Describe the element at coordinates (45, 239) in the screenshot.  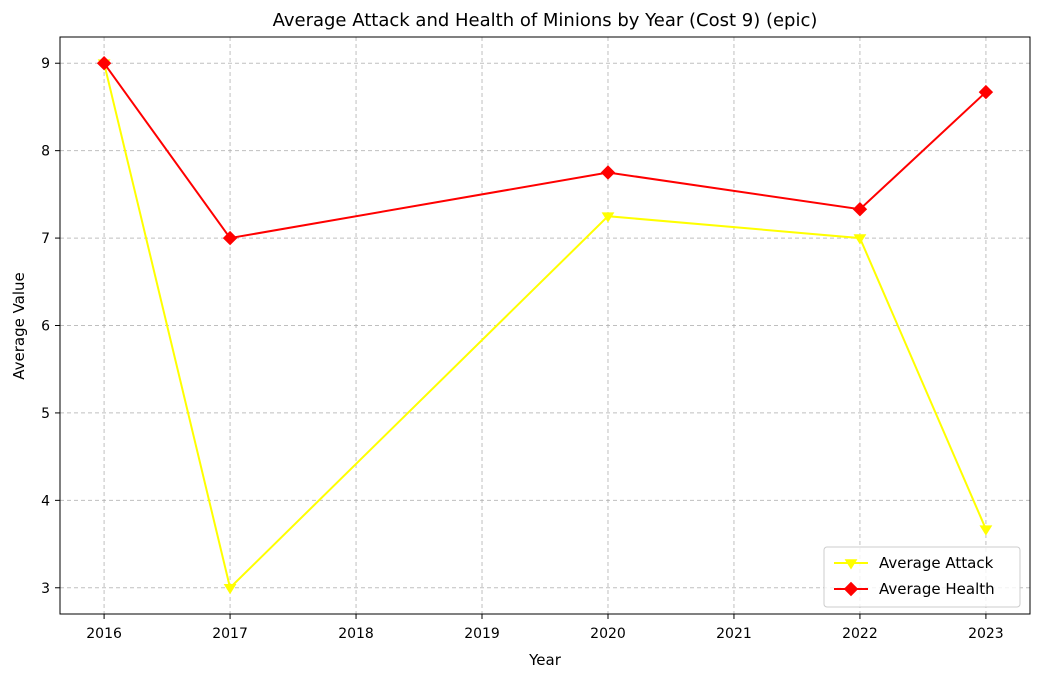
I see `y-tick-label: 7` at that location.